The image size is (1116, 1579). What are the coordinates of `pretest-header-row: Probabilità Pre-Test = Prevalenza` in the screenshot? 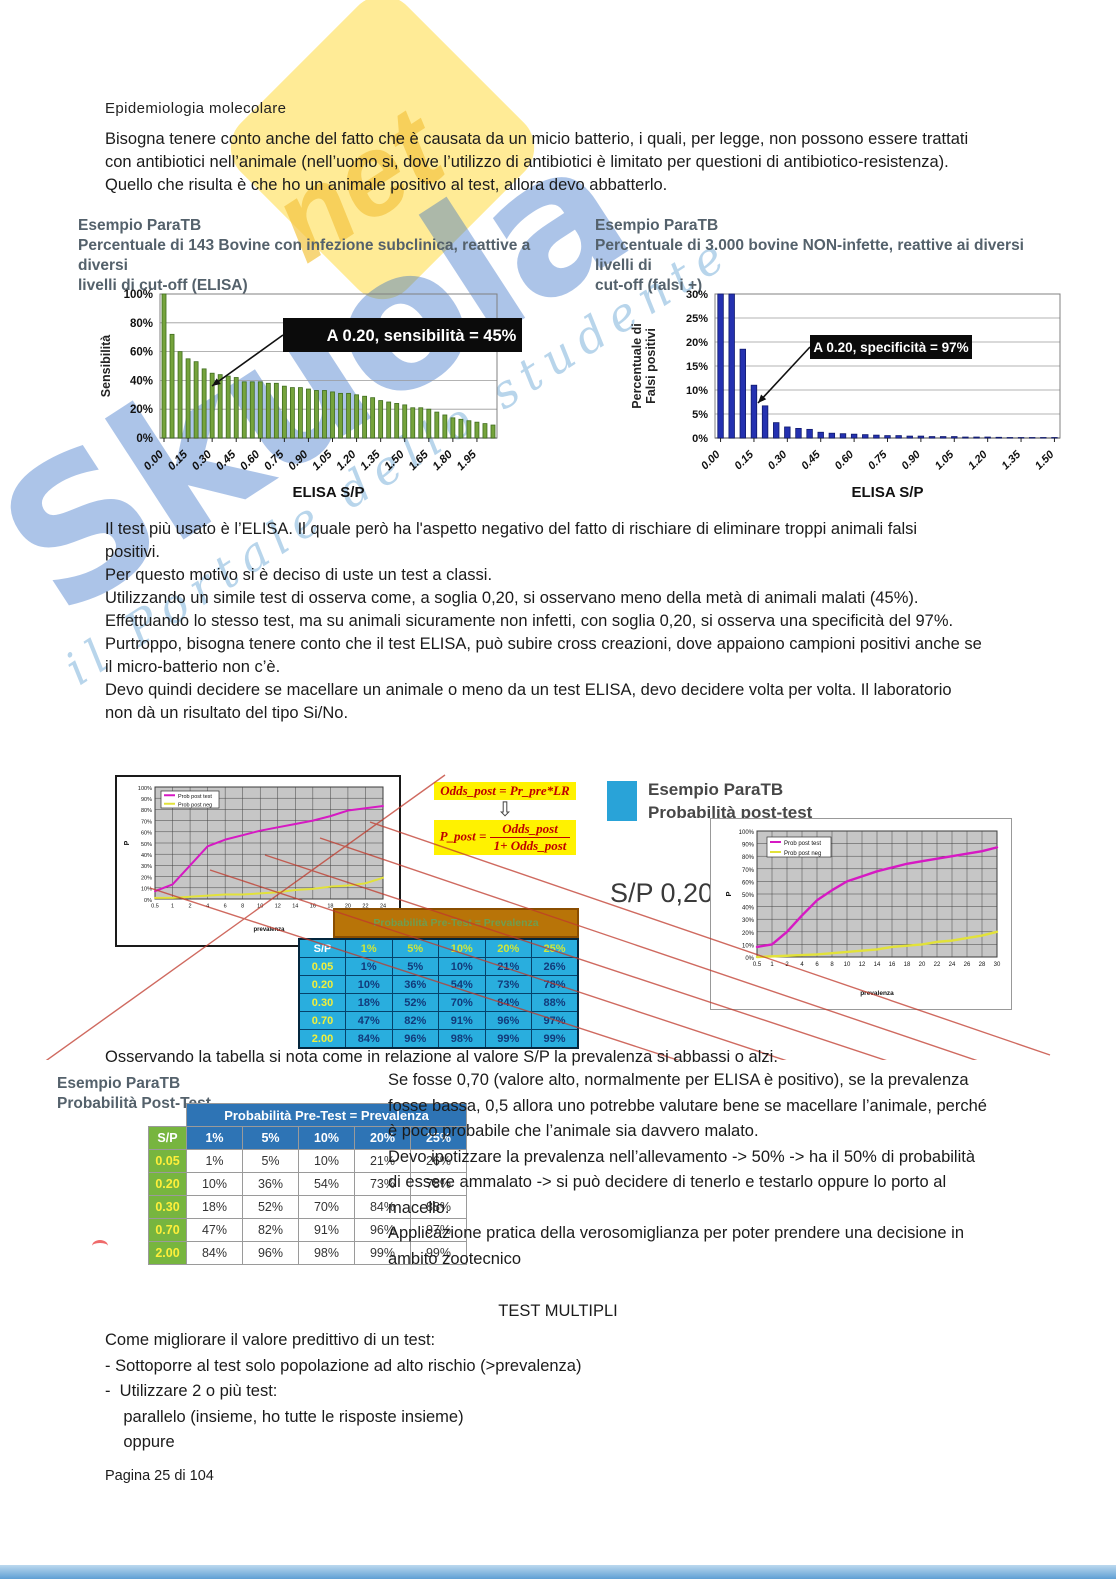 It's located at (308, 1115).